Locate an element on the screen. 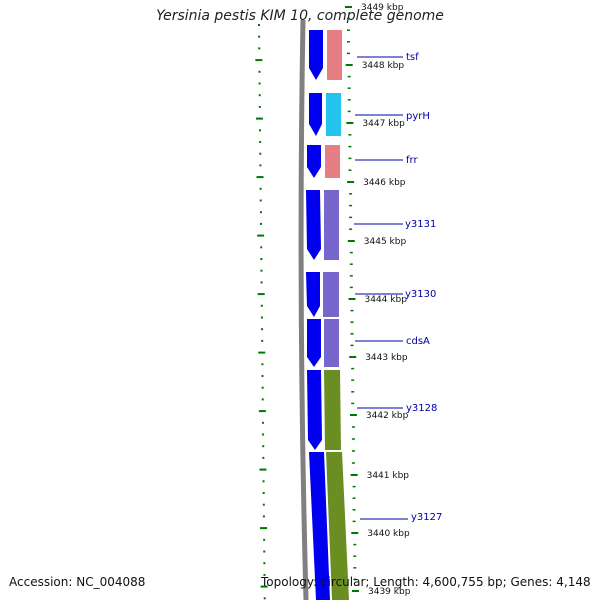  gene-label-y3128: y3128 is located at coordinates (421, 408).